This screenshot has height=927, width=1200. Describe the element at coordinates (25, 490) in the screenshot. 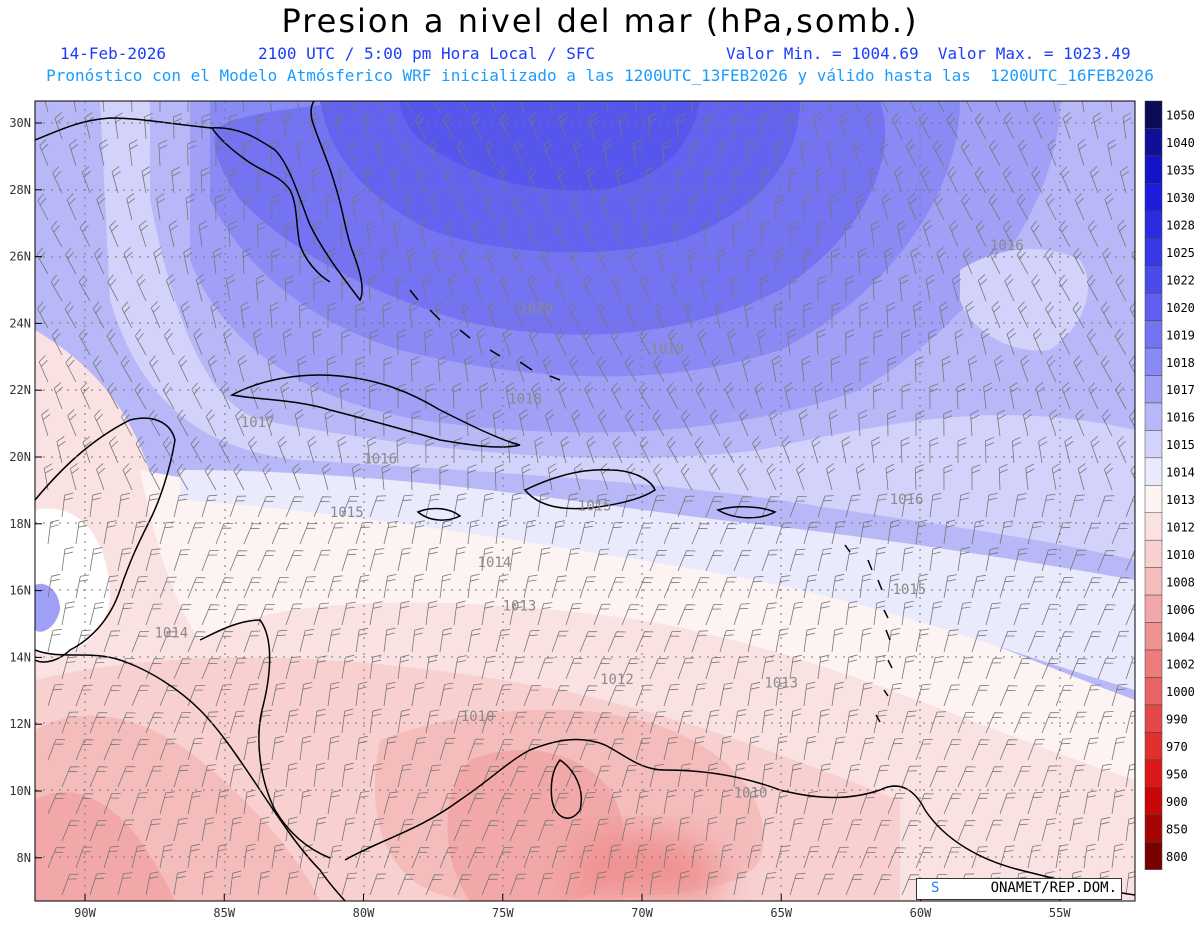

I see `latitude-axis: 30N 28N 26N 24N 22N 20N 18N 16N 14N 12N 10N 8N` at that location.